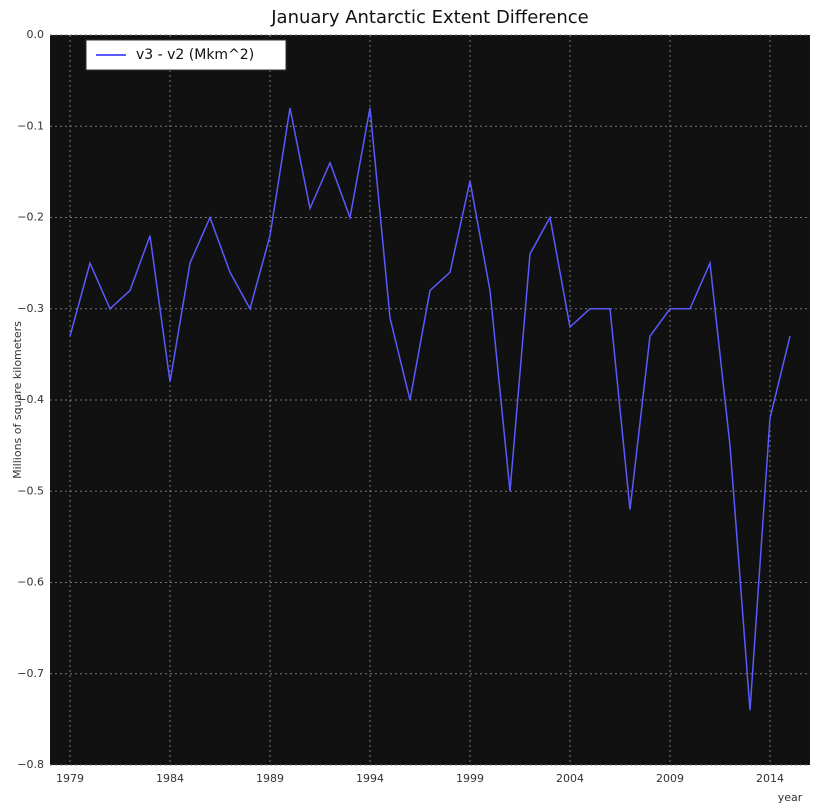  Describe the element at coordinates (770, 778) in the screenshot. I see `x-tick-label: 2014` at that location.